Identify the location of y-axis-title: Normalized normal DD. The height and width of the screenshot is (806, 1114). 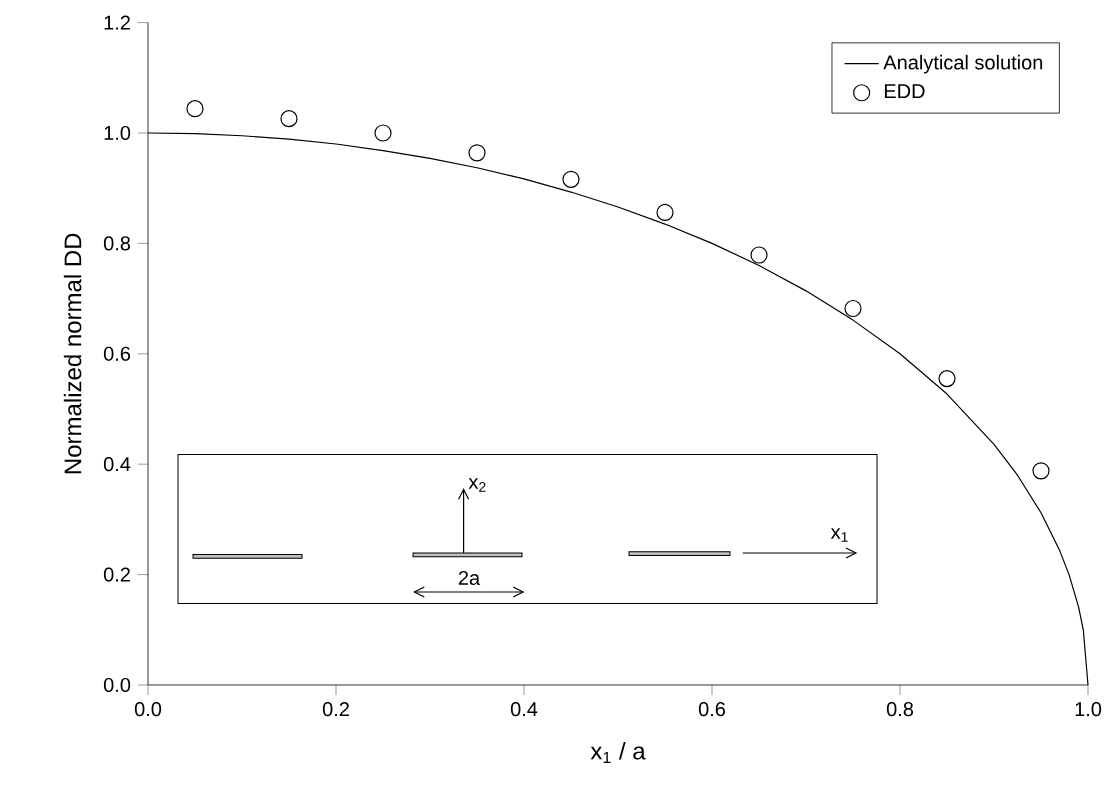
(72, 353).